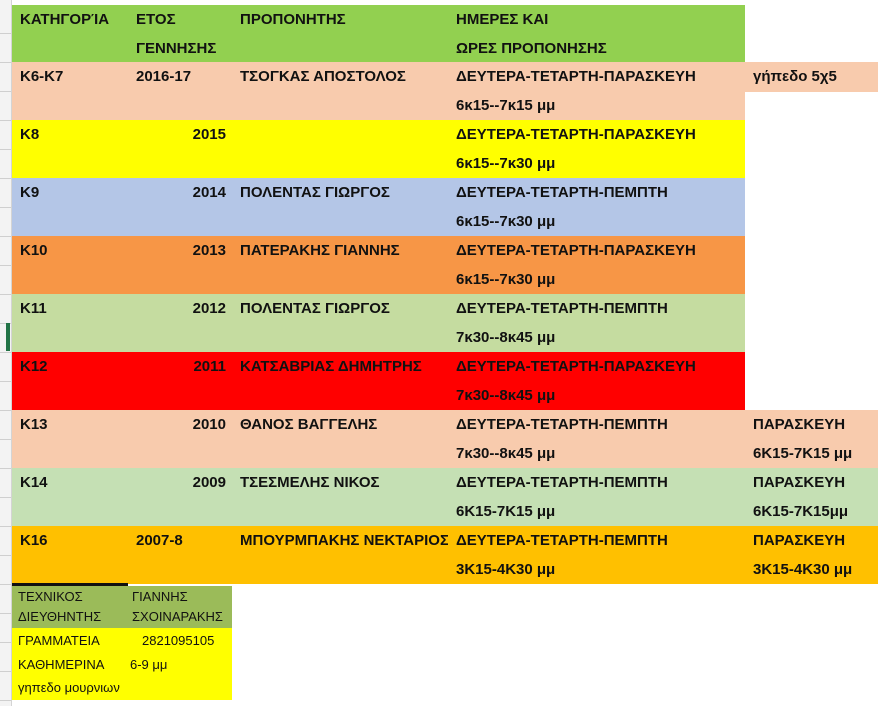 This screenshot has width=878, height=706. Describe the element at coordinates (180, 439) in the screenshot. I see `year-cell: 2010` at that location.